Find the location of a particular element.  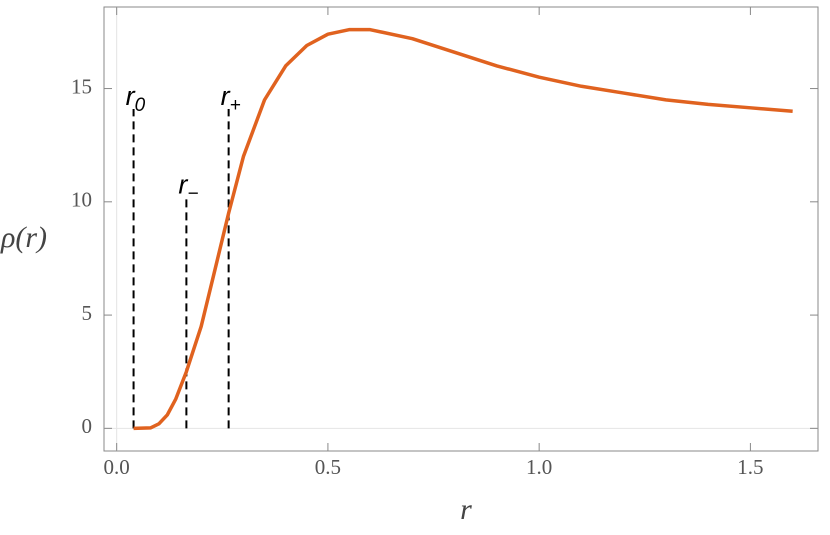

y-tick-label: 10 is located at coordinates (81, 200).